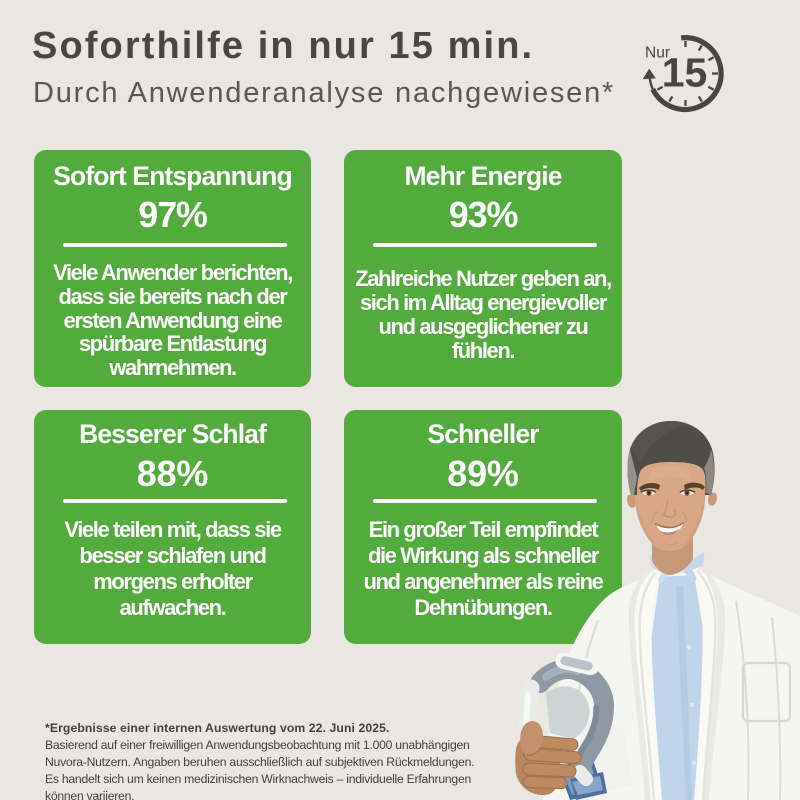  I want to click on svg-text: Nur, so click(657, 53).